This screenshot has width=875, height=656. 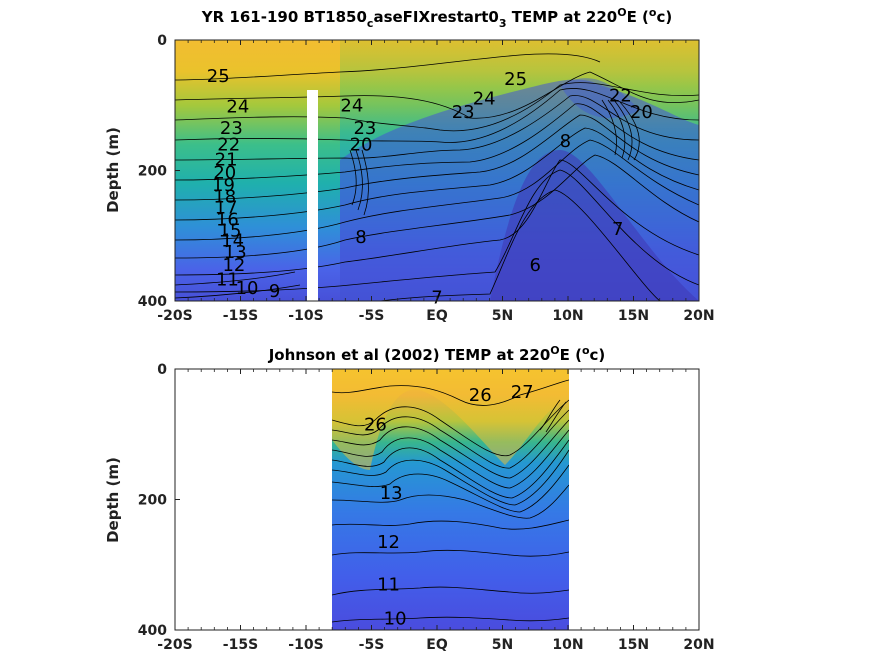 What do you see at coordinates (113, 500) in the screenshot?
I see `bottom-y-axis-label: Depth (m)` at bounding box center [113, 500].